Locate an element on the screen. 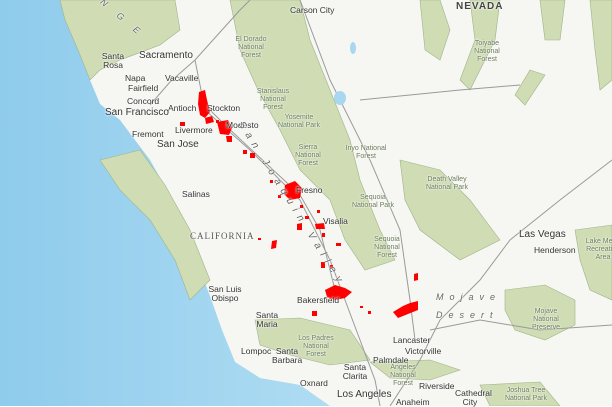 This screenshot has width=612, height=407. label-angeles-nf: Angeles National Forest is located at coordinates (403, 375).